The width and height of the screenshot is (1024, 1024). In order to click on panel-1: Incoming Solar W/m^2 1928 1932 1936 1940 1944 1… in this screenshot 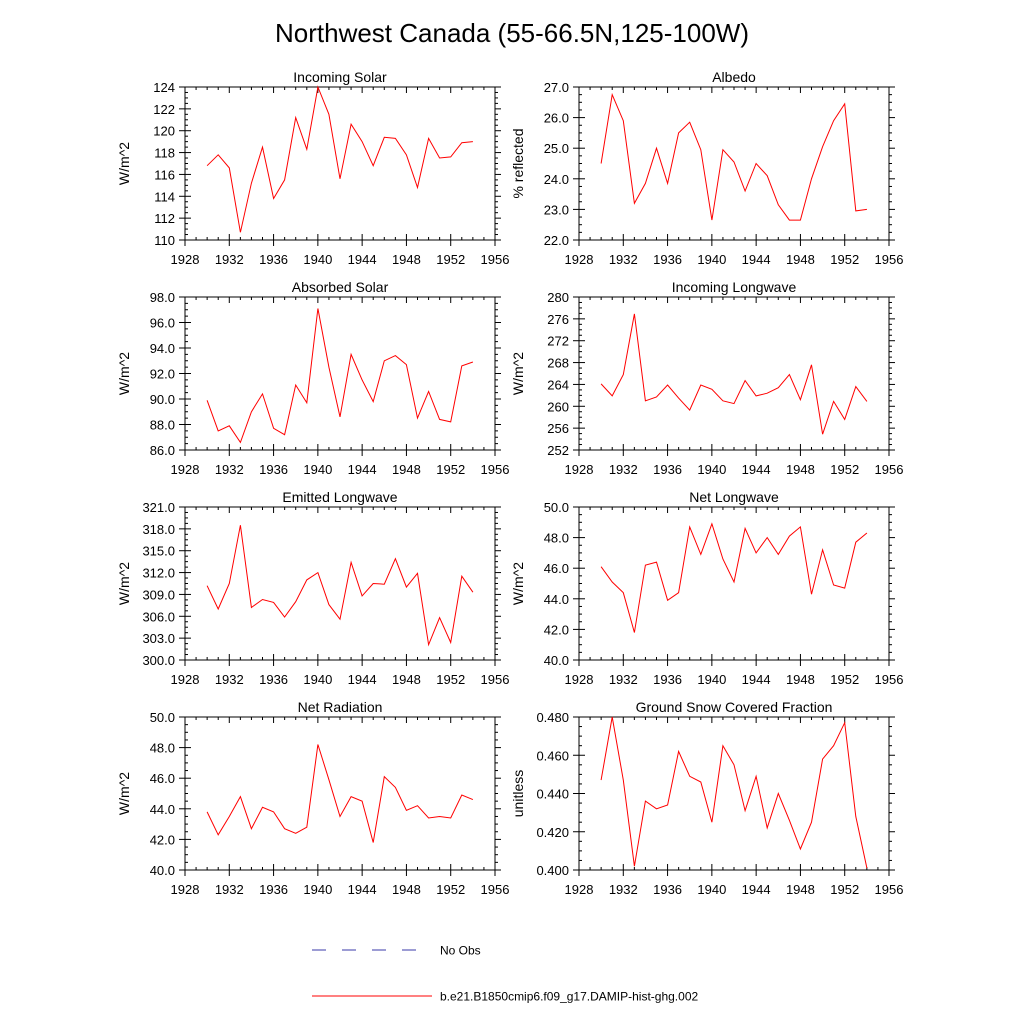, I will do `click(312, 168)`.